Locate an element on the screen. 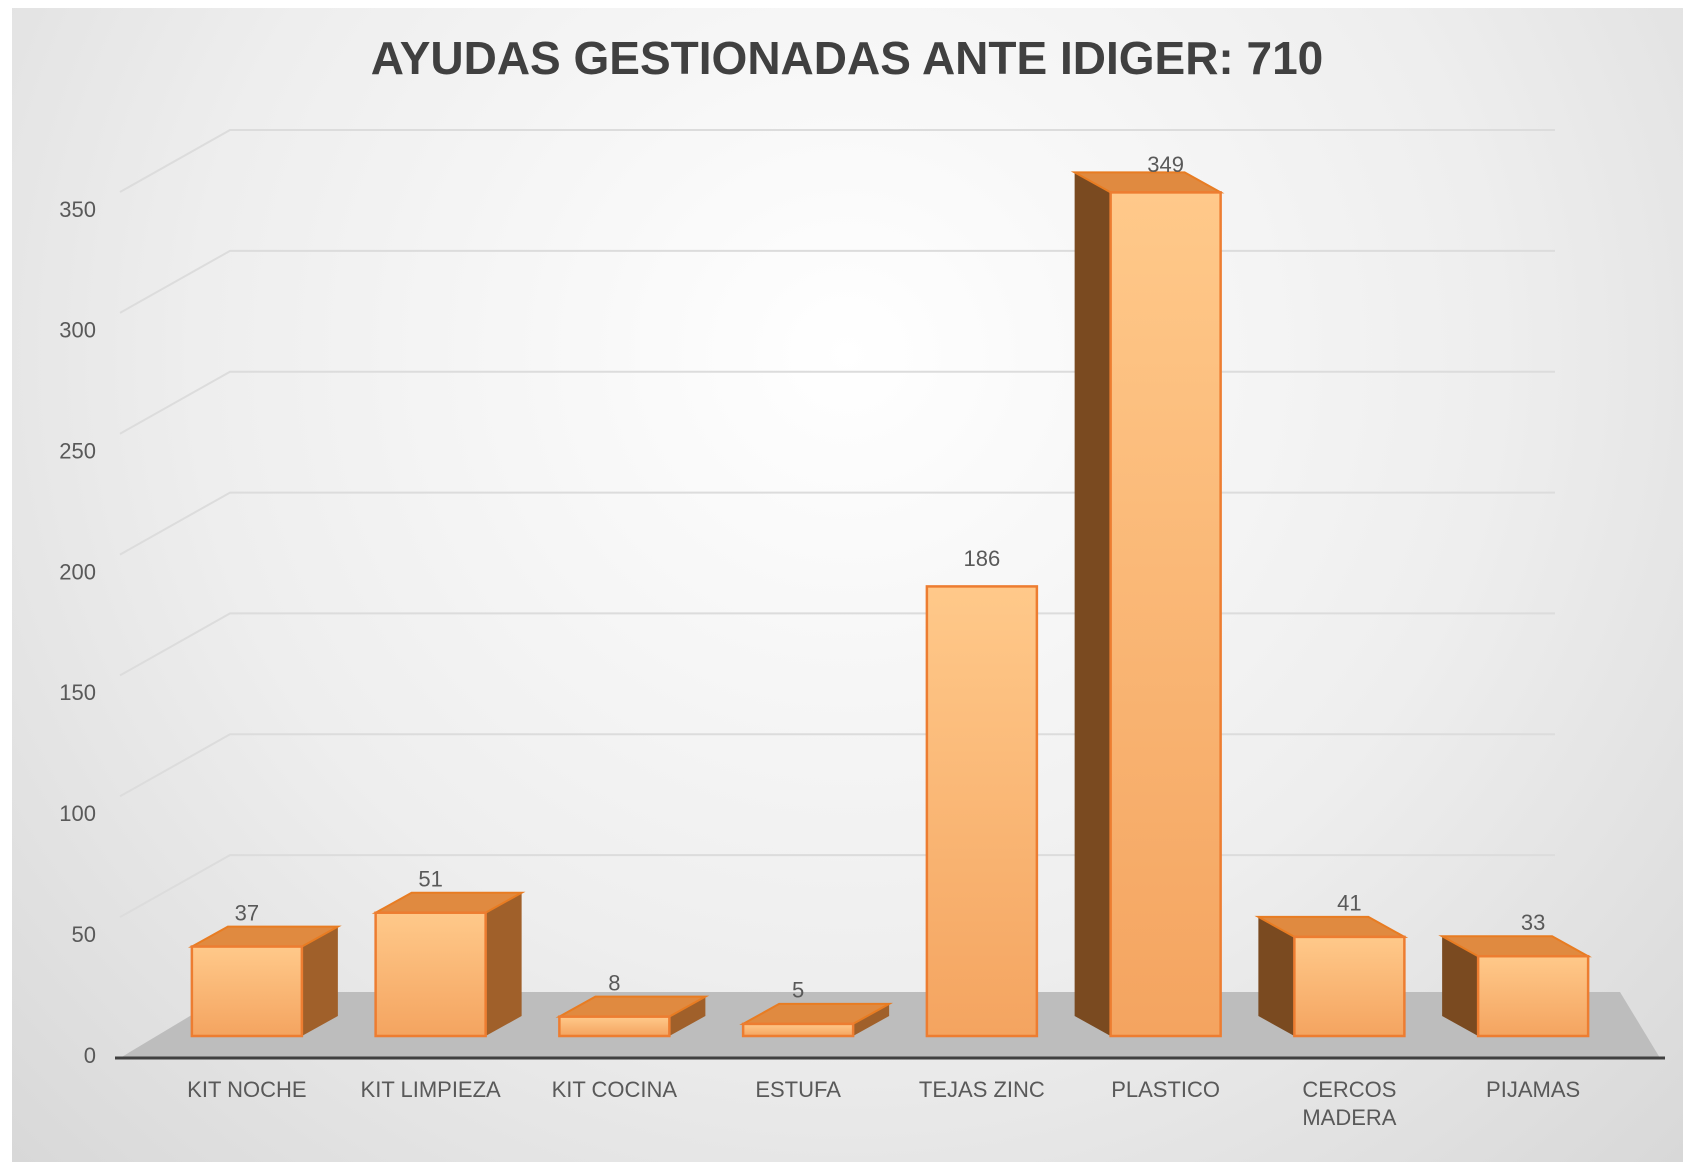 This screenshot has height=1170, width=1695. data-label: 349 is located at coordinates (1165, 164).